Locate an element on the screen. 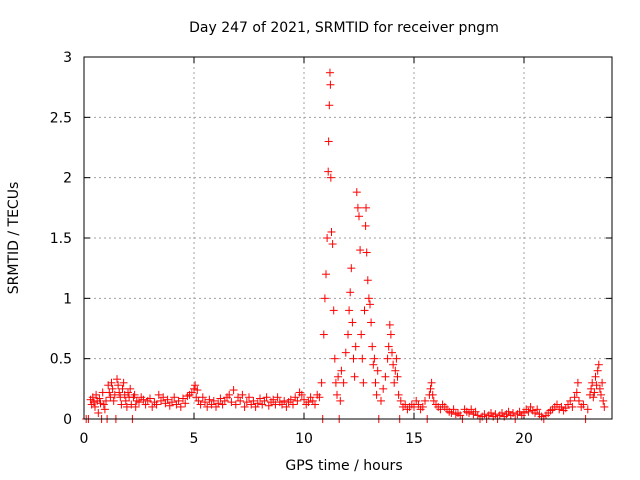 The image size is (640, 480). x-tick-label: 0 is located at coordinates (84, 439).